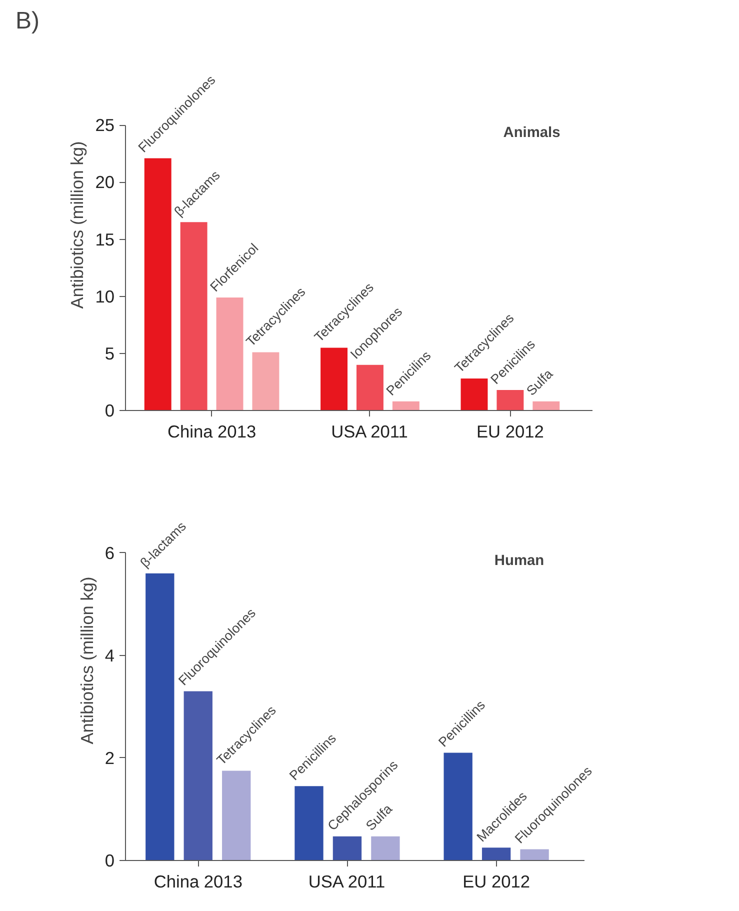  What do you see at coordinates (109, 353) in the screenshot?
I see `y-tick-label: 5` at bounding box center [109, 353].